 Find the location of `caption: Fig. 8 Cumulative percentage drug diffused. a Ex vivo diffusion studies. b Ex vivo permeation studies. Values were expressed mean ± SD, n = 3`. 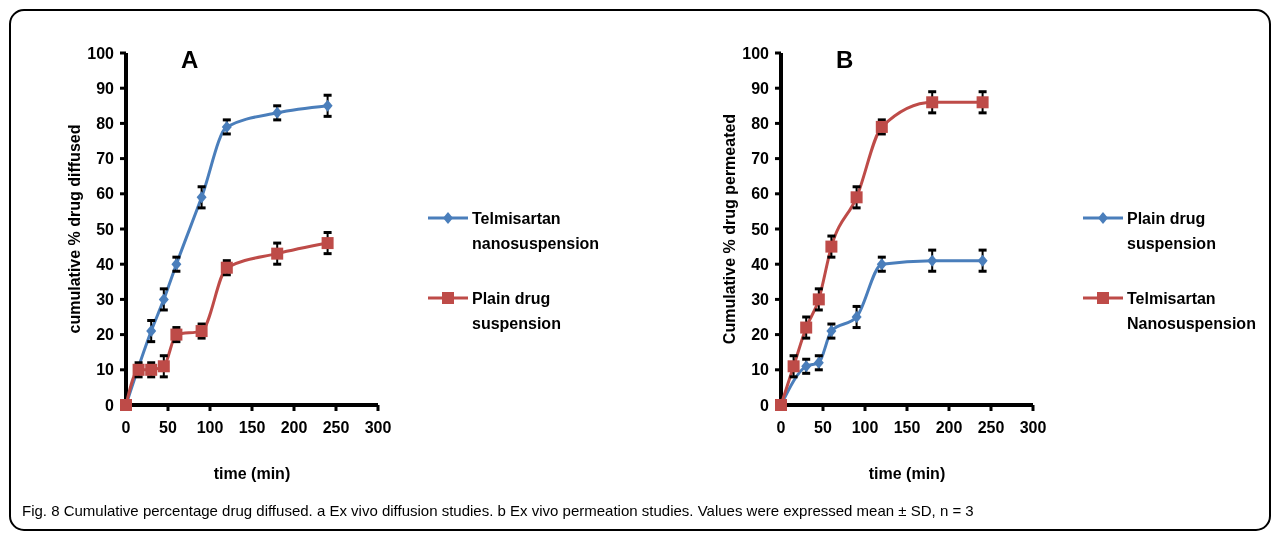

caption: Fig. 8 Cumulative percentage drug diffused. a Ex vivo diffusion studies. b Ex vivo permeation studies. Values were expressed mean ± SD, n = 3 is located at coordinates (498, 510).